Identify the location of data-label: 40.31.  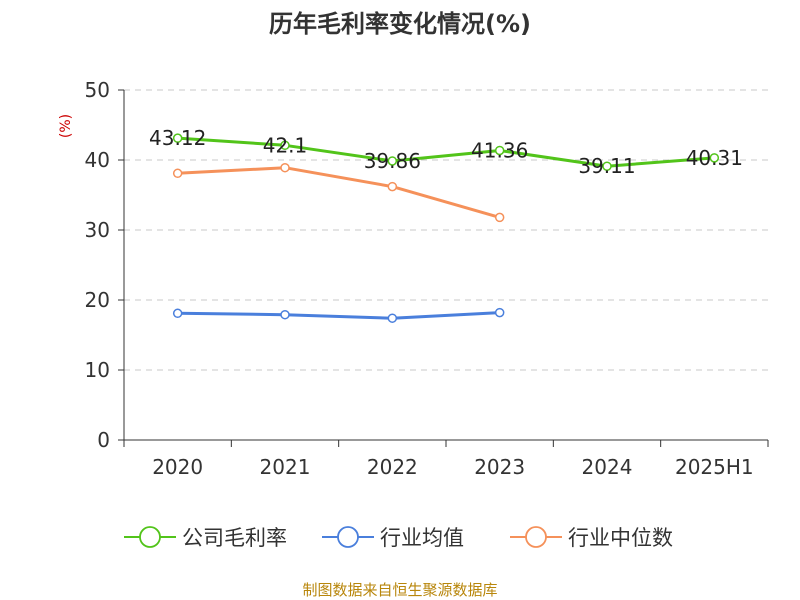
(714, 158).